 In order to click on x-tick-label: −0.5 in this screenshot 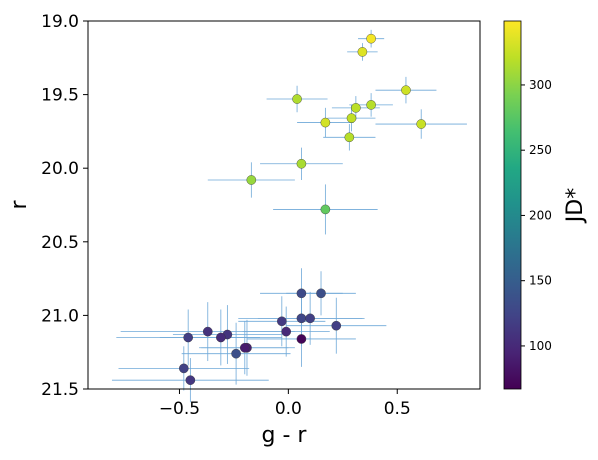, I will do `click(179, 409)`.